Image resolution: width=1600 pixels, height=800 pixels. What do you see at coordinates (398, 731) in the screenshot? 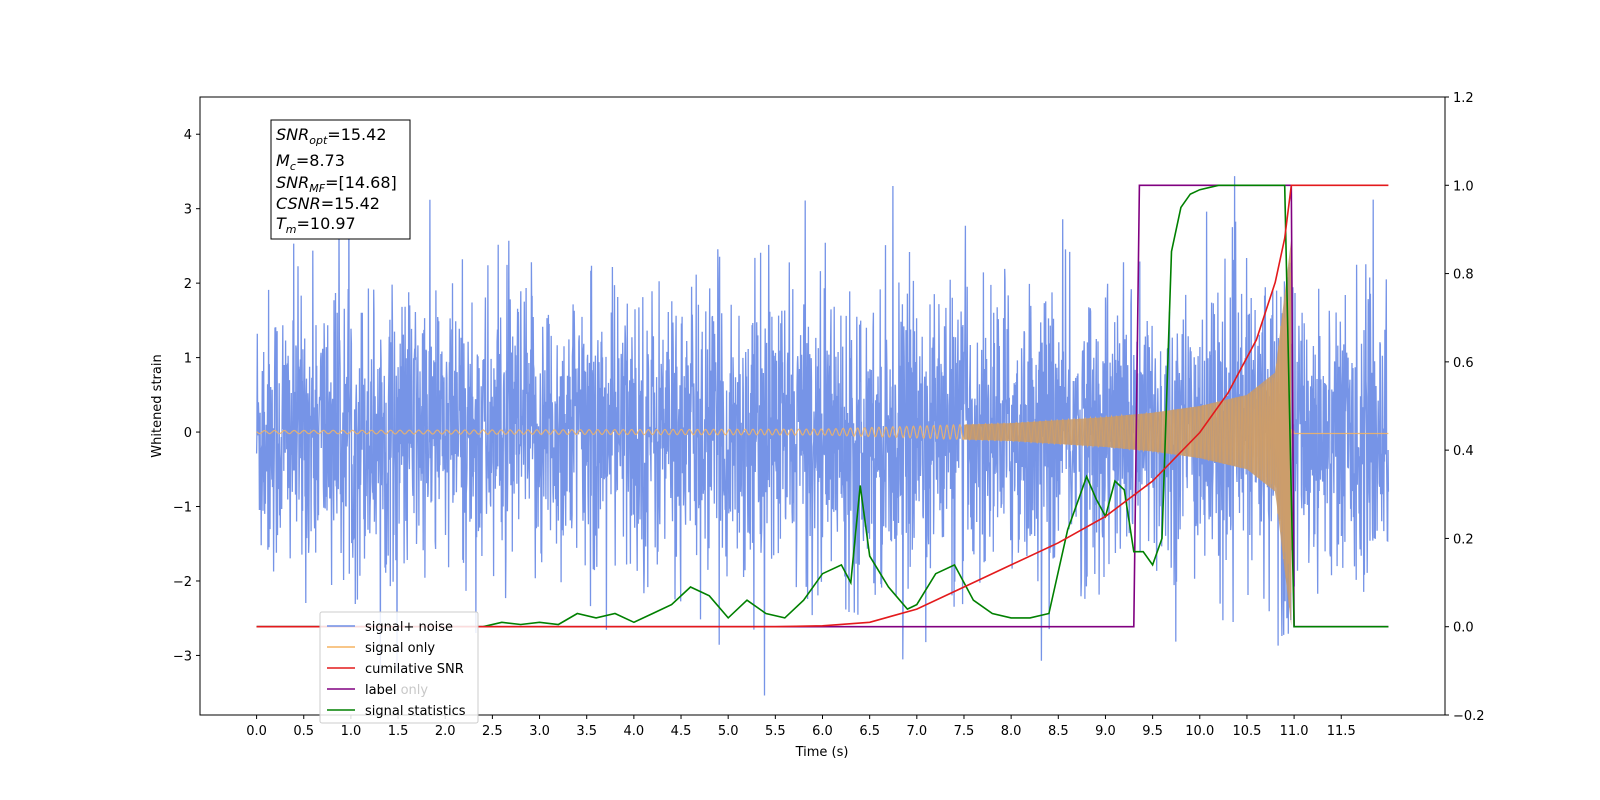
I see `x-tick-label: 1.5` at bounding box center [398, 731].